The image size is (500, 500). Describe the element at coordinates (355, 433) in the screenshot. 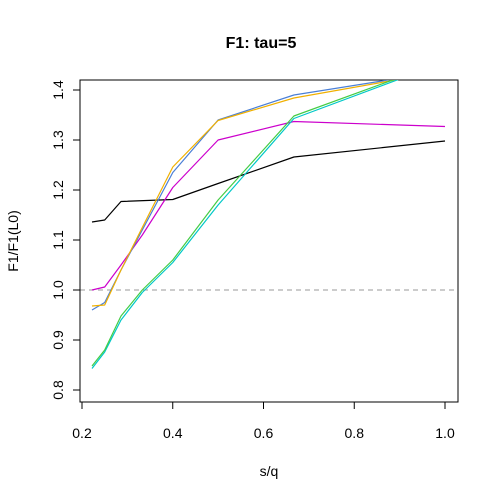

I see `x-tick-label: 0.8` at that location.